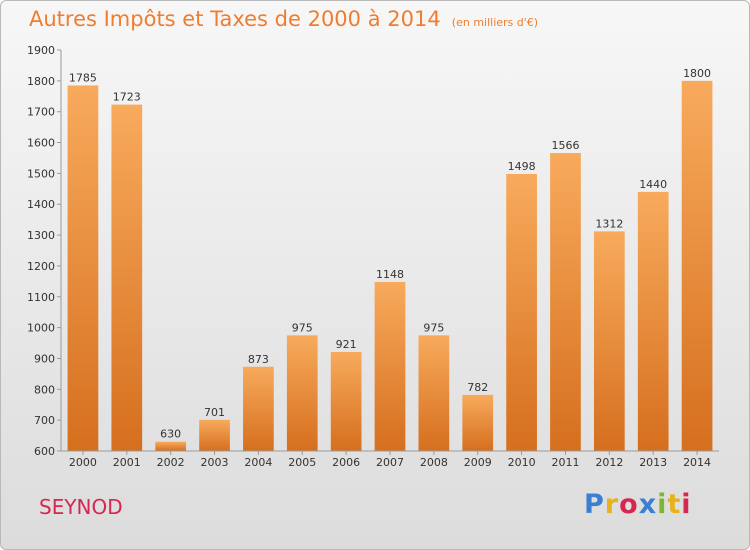 This screenshot has height=550, width=750. I want to click on data-label: 873, so click(258, 359).